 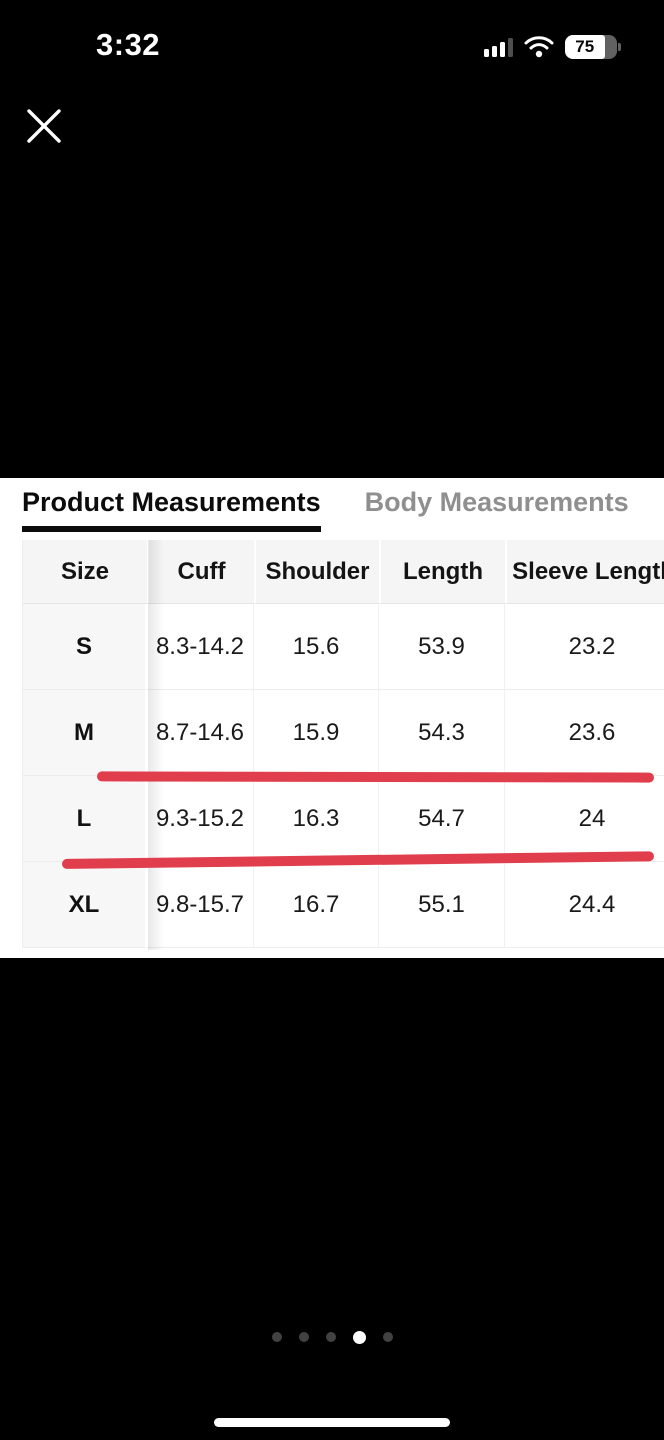 I want to click on column-header-size: Size, so click(x=85, y=572).